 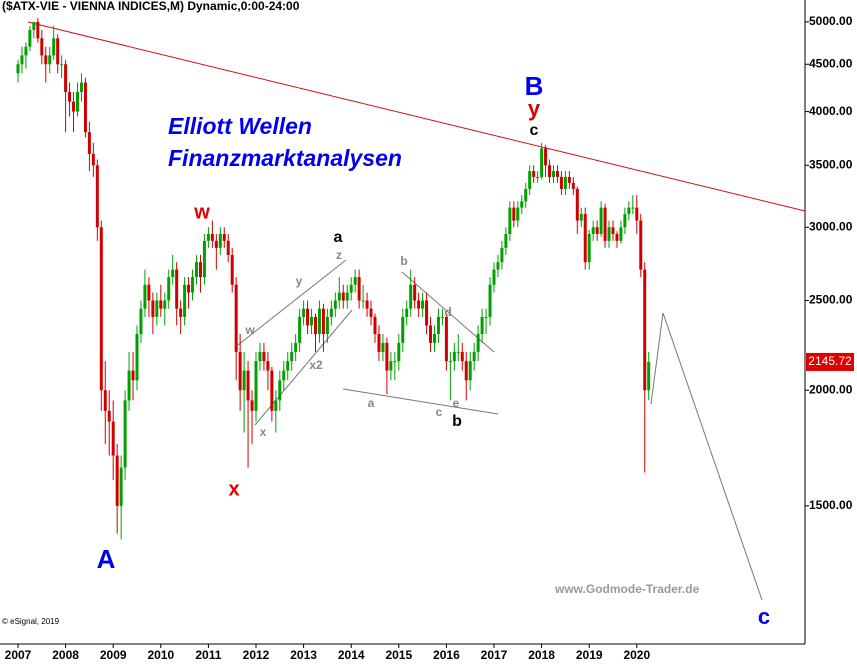 I want to click on triangle-line, so click(x=420, y=401).